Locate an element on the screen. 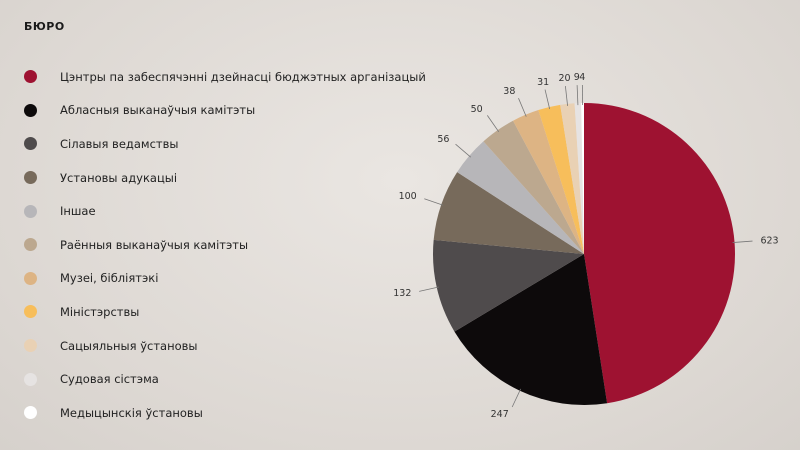 The height and width of the screenshot is (450, 800). legend-item: Абласныя выканаўчыя камітэты is located at coordinates (214, 111).